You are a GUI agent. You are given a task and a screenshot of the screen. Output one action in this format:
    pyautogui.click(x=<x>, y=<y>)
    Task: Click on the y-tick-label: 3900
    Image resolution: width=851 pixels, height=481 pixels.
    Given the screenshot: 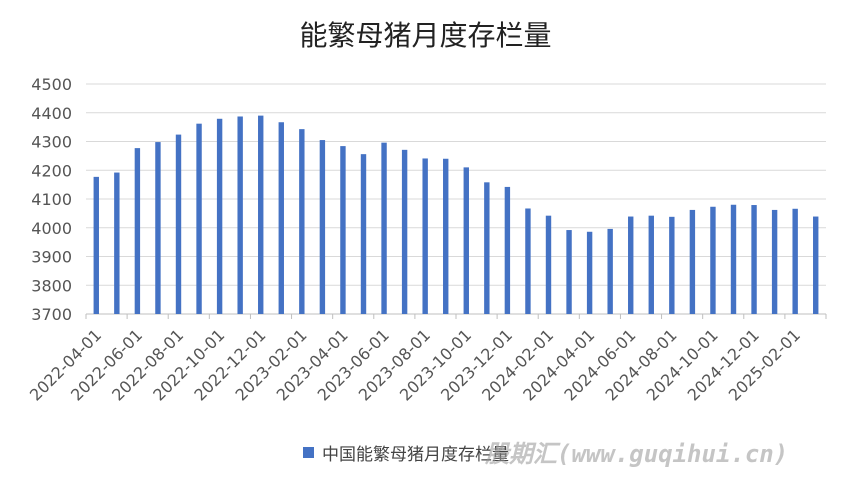 What is the action you would take?
    pyautogui.click(x=51, y=257)
    